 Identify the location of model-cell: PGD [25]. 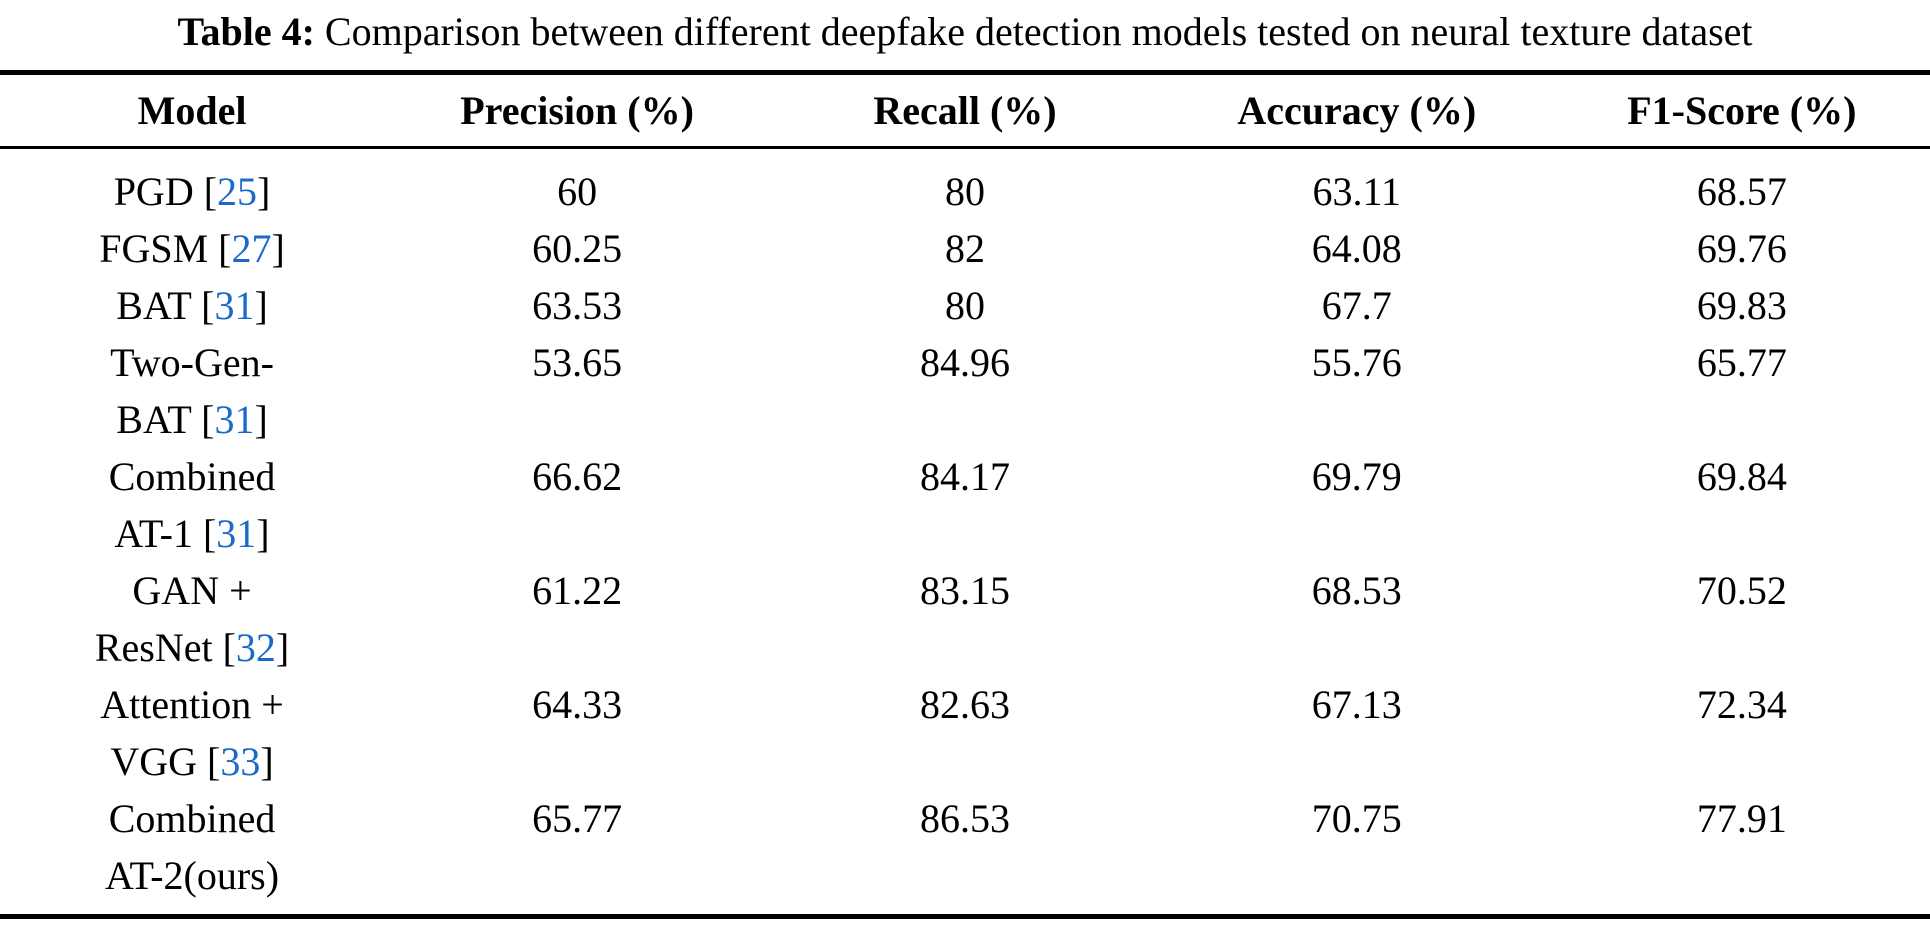
(192, 184).